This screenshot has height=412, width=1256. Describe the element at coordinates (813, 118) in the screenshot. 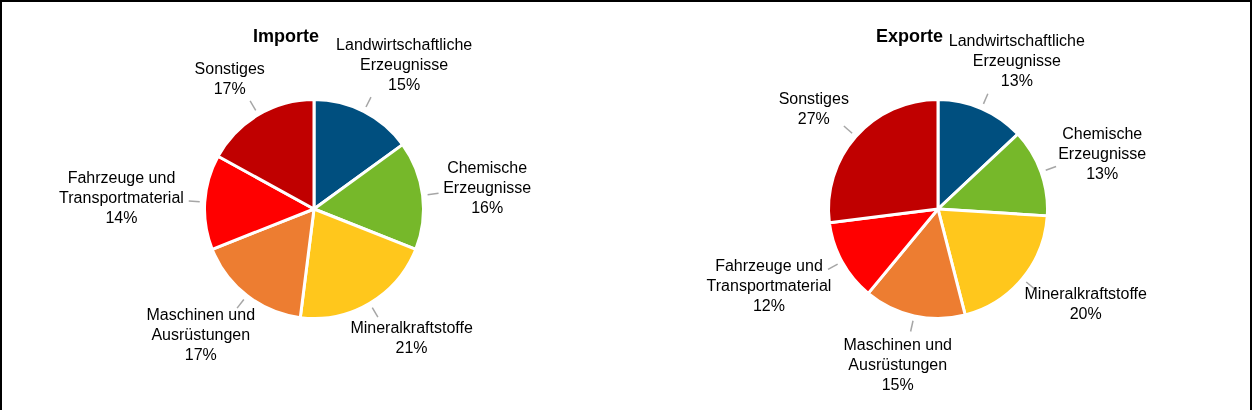

I see `data-label: 27%` at that location.